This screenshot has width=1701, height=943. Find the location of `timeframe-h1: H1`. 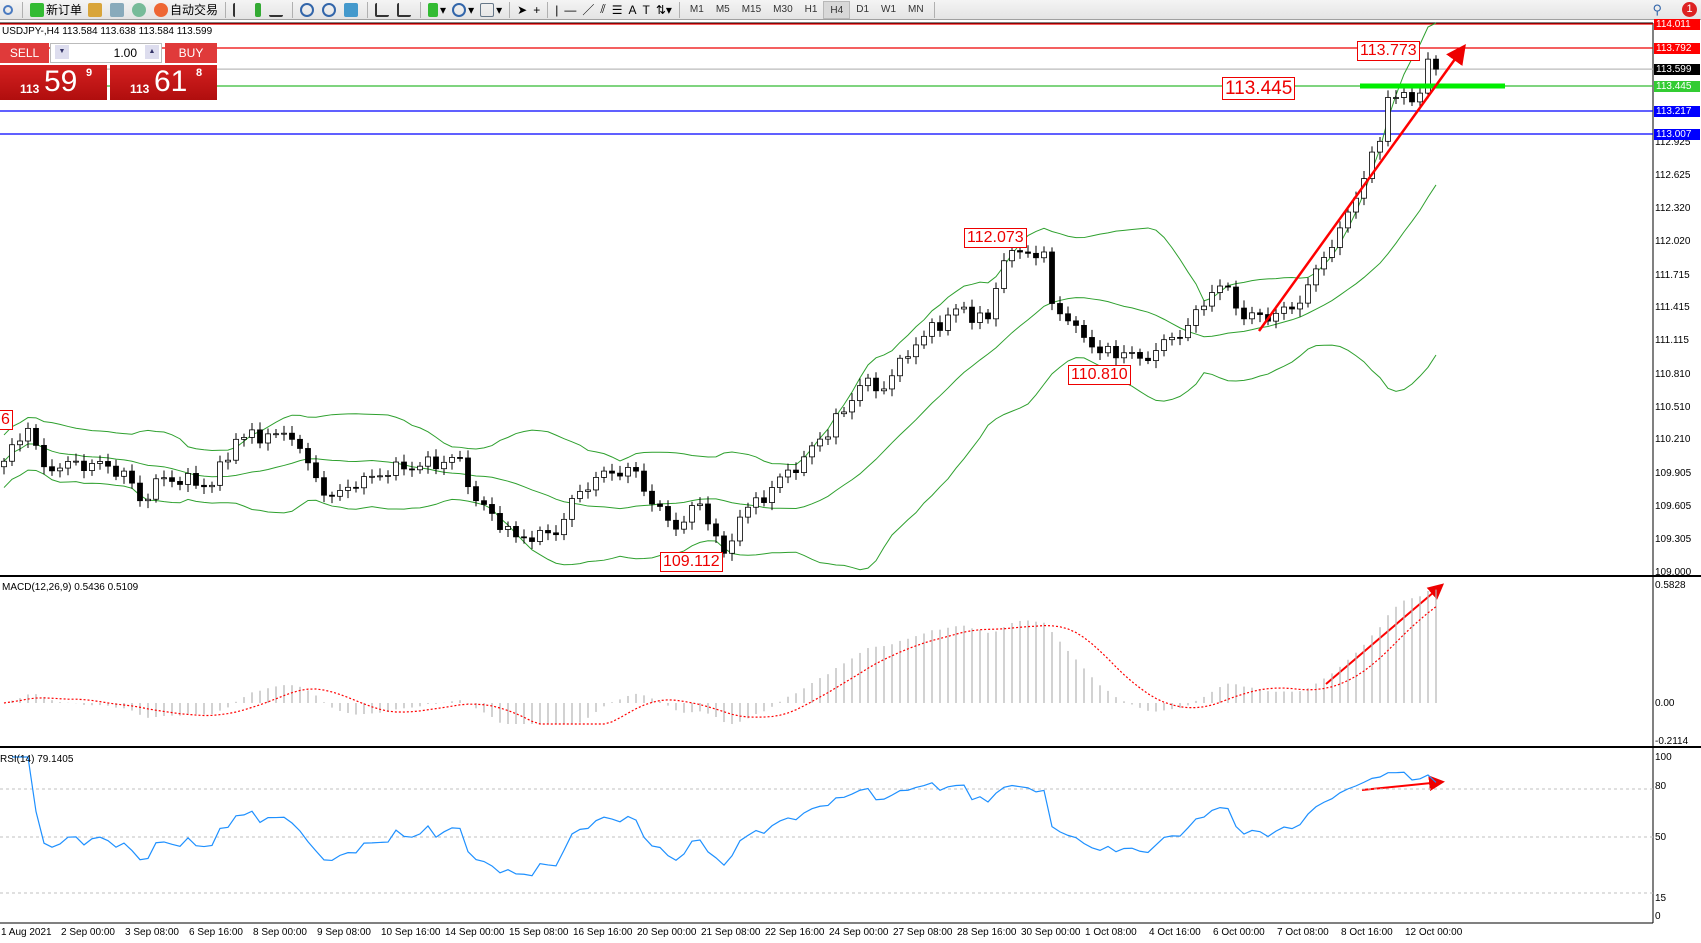

timeframe-h1: H1 is located at coordinates (811, 9).